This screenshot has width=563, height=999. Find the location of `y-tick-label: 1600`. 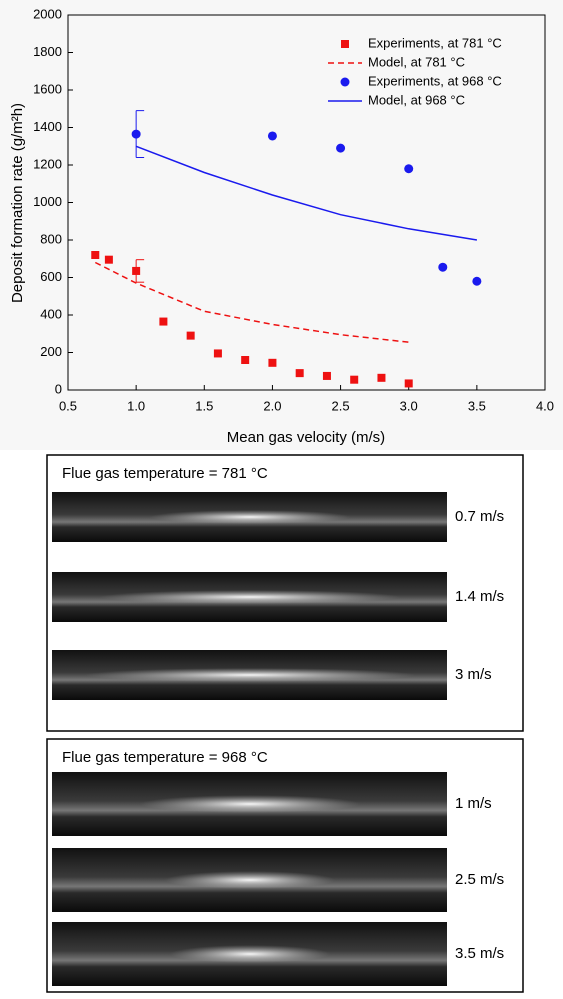

y-tick-label: 1600 is located at coordinates (47, 88).